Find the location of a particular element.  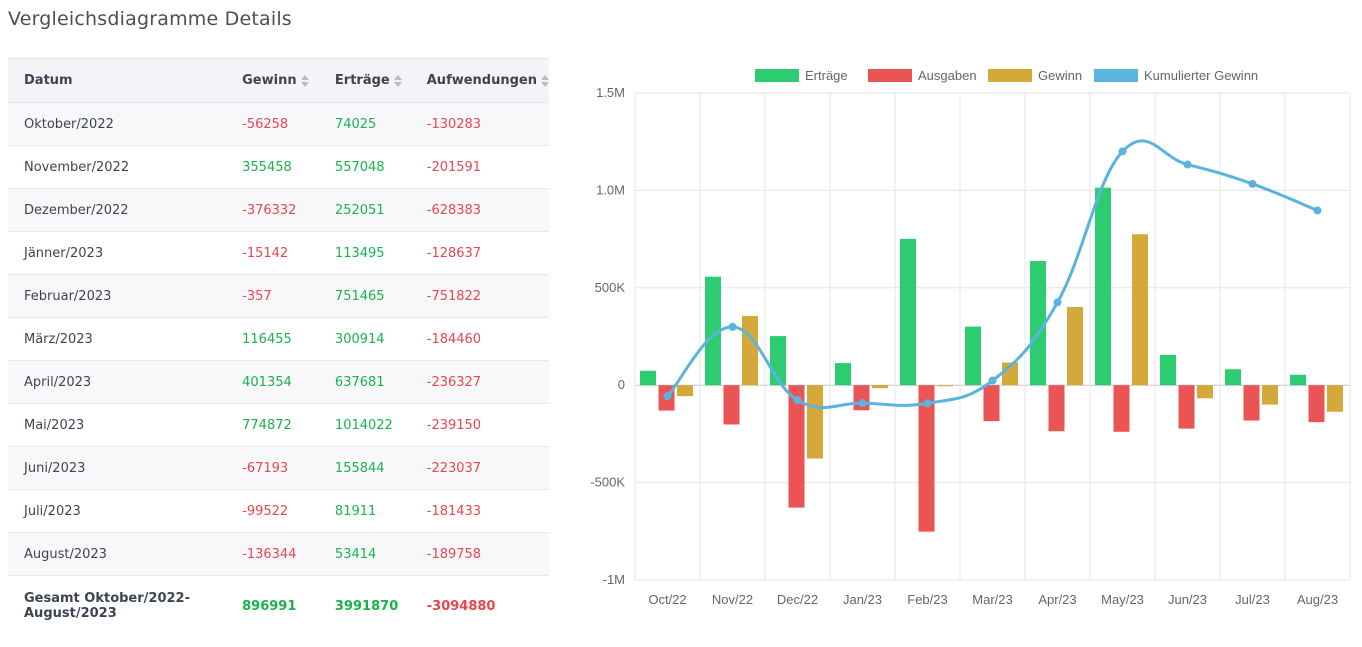

cell-gewinn: -136344 is located at coordinates (272, 554).